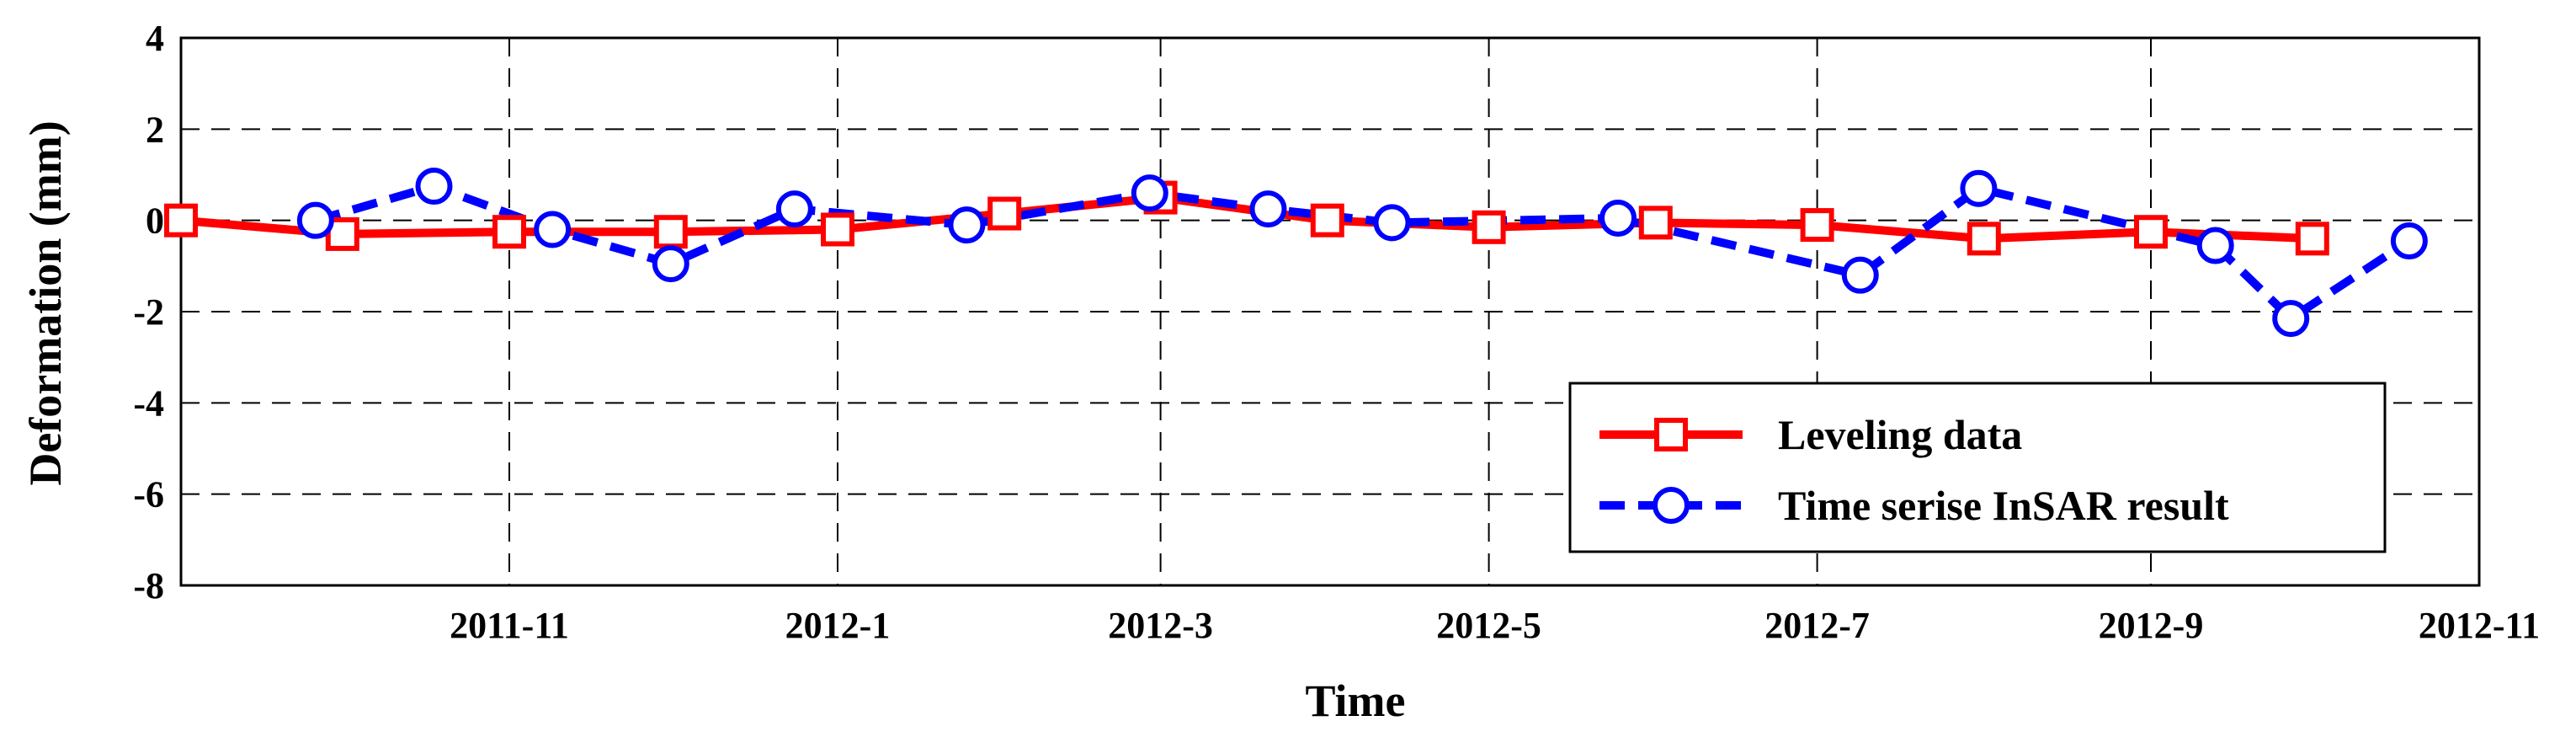 This screenshot has width=2576, height=737. What do you see at coordinates (1900, 434) in the screenshot?
I see `legend-label-leveling: Leveling data` at bounding box center [1900, 434].